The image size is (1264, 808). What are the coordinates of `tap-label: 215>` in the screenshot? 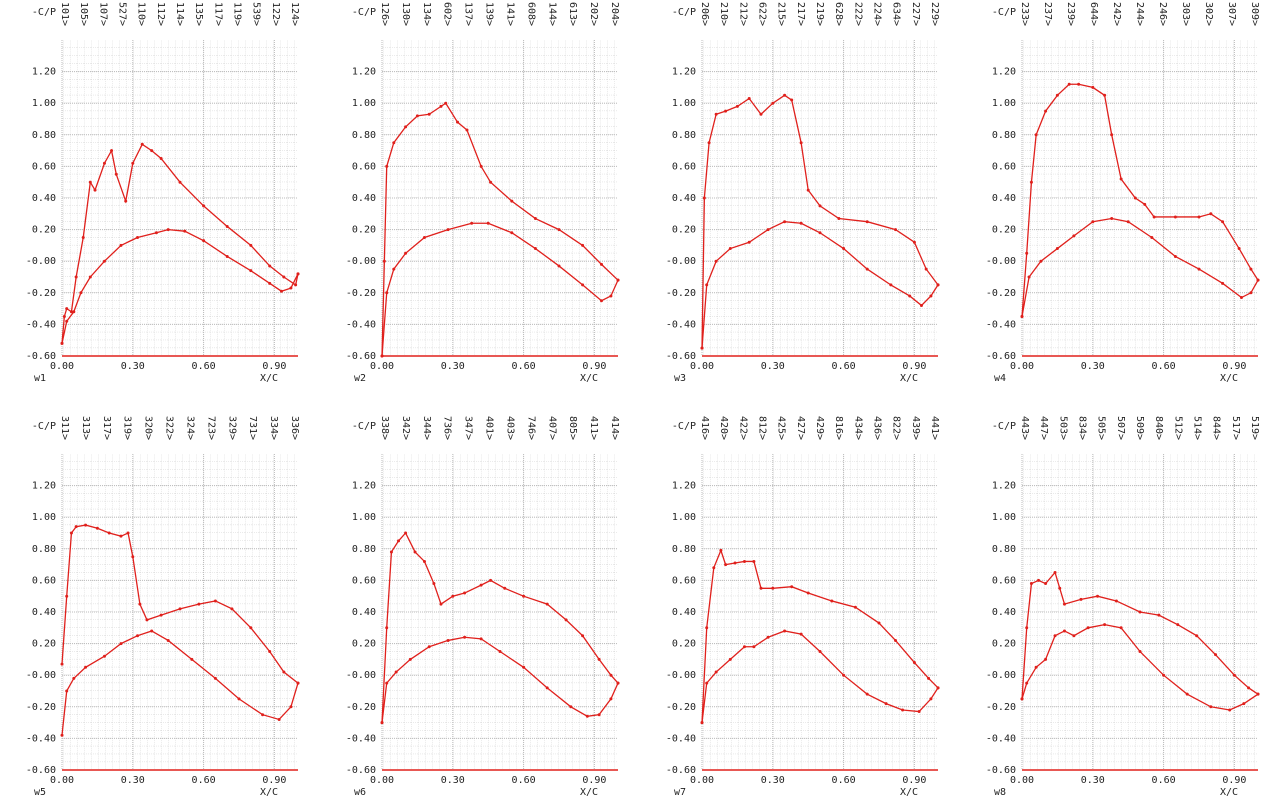 It's located at (781, 14).